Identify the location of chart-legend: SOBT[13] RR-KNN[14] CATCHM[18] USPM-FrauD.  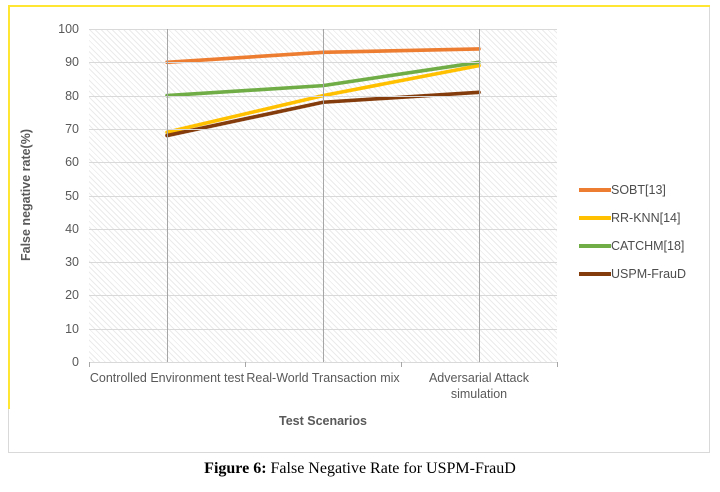
(632, 232).